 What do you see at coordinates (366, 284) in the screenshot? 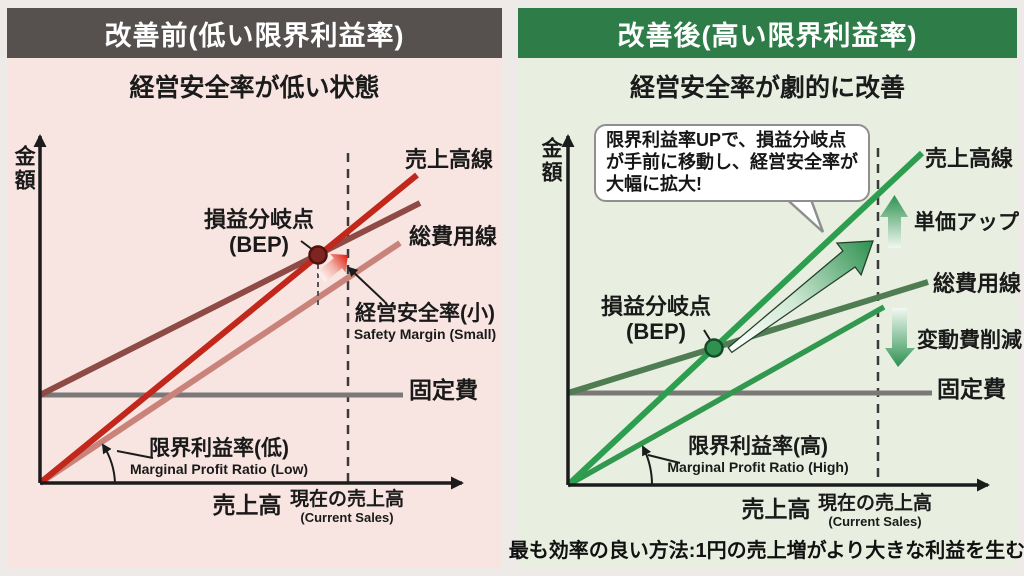
I see `safety-margin-pointer` at bounding box center [366, 284].